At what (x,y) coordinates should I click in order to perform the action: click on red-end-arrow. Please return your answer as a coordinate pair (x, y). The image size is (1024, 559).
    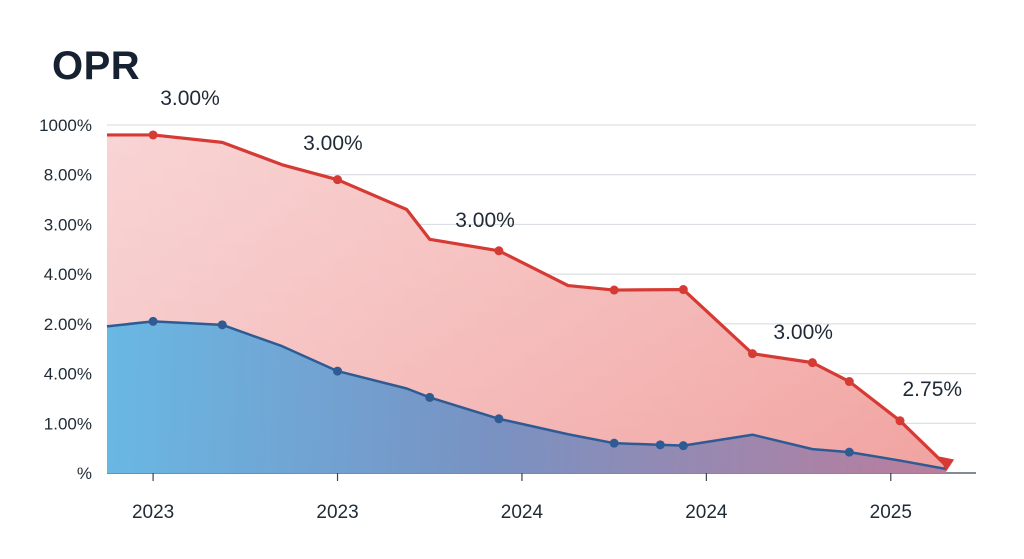
    Looking at the image, I should click on (947, 464).